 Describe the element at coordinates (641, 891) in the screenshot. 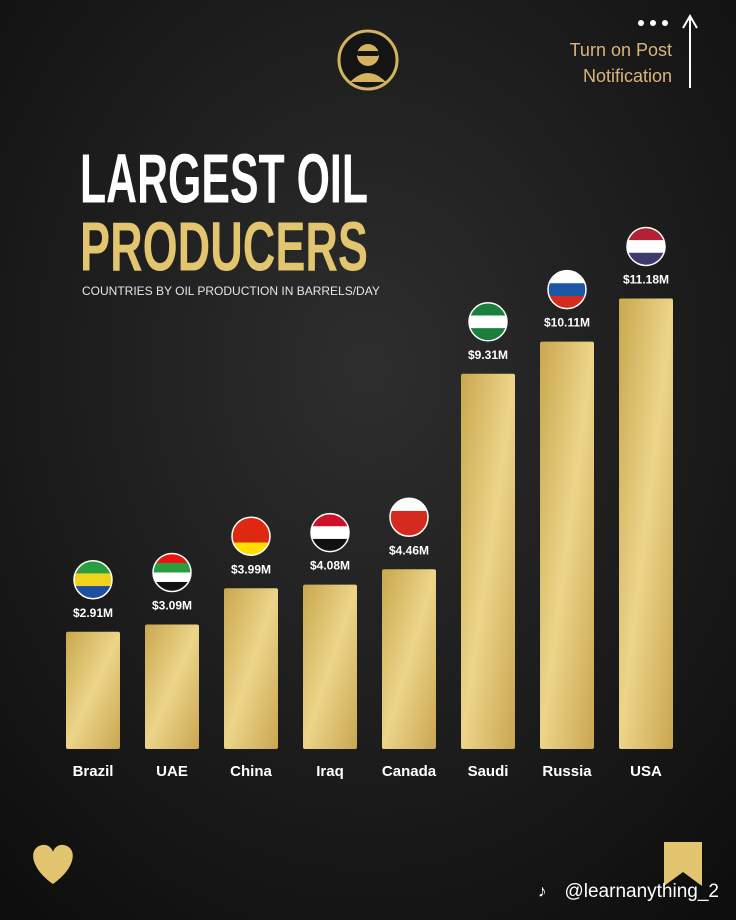

I see `handle: @learnanything_2` at that location.